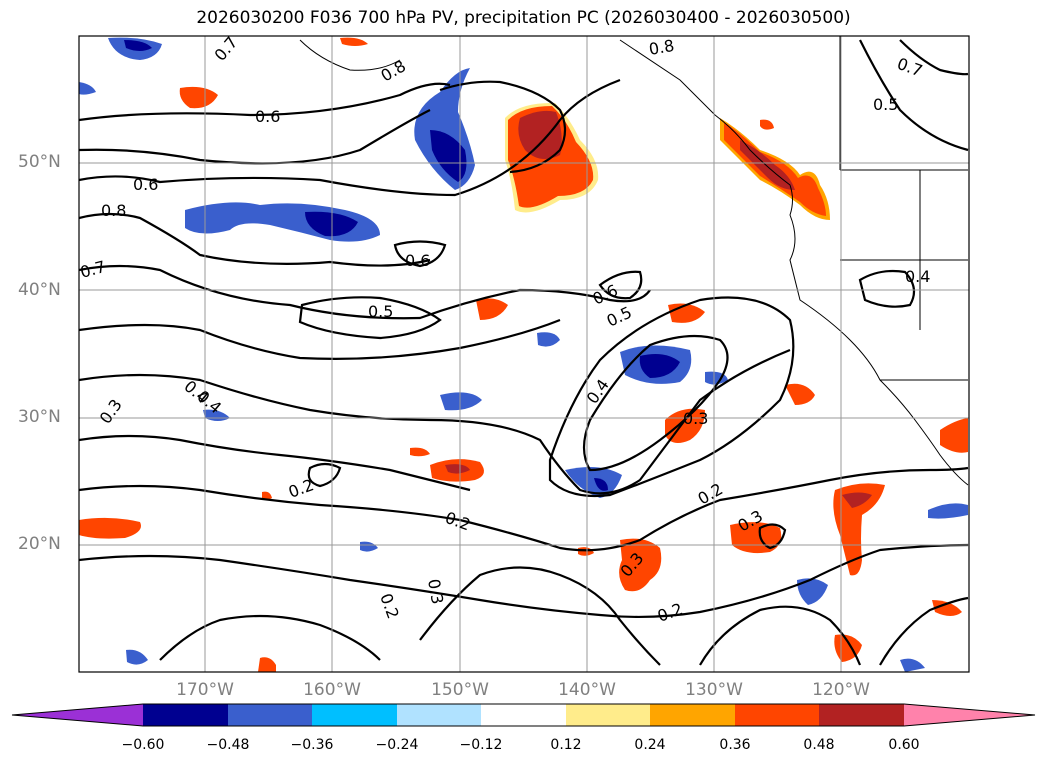 Image resolution: width=1047 pixels, height=765 pixels. I want to click on lon-label: 160°W, so click(332, 690).